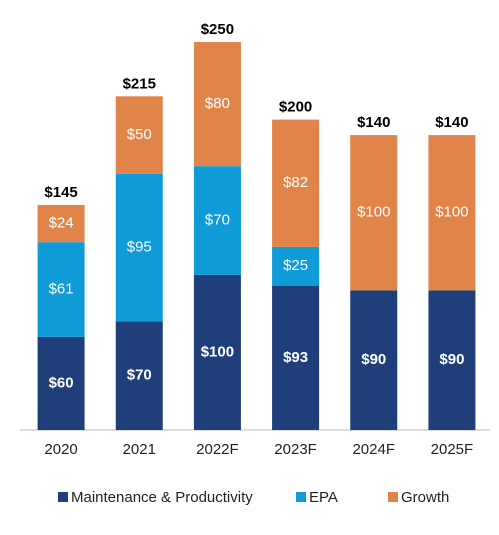 The width and height of the screenshot is (499, 535). I want to click on x-tick-label: 2021, so click(139, 449).